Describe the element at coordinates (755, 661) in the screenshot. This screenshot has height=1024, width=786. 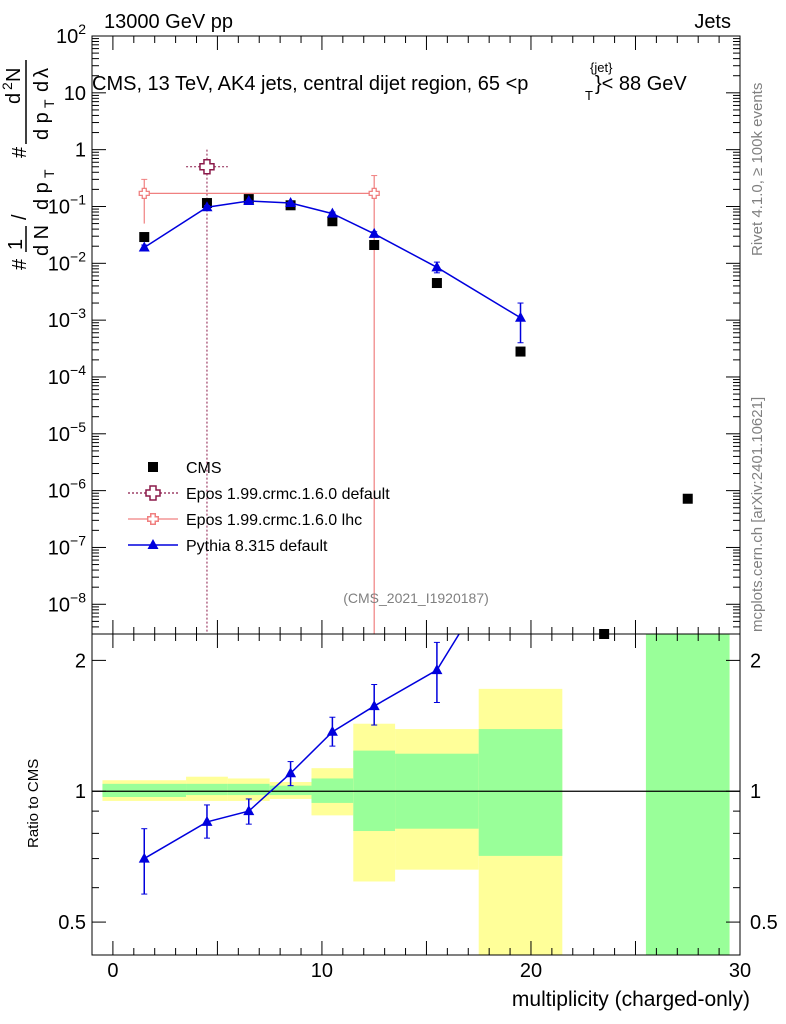
I see `ratio-y-tick-label-right: 2` at that location.